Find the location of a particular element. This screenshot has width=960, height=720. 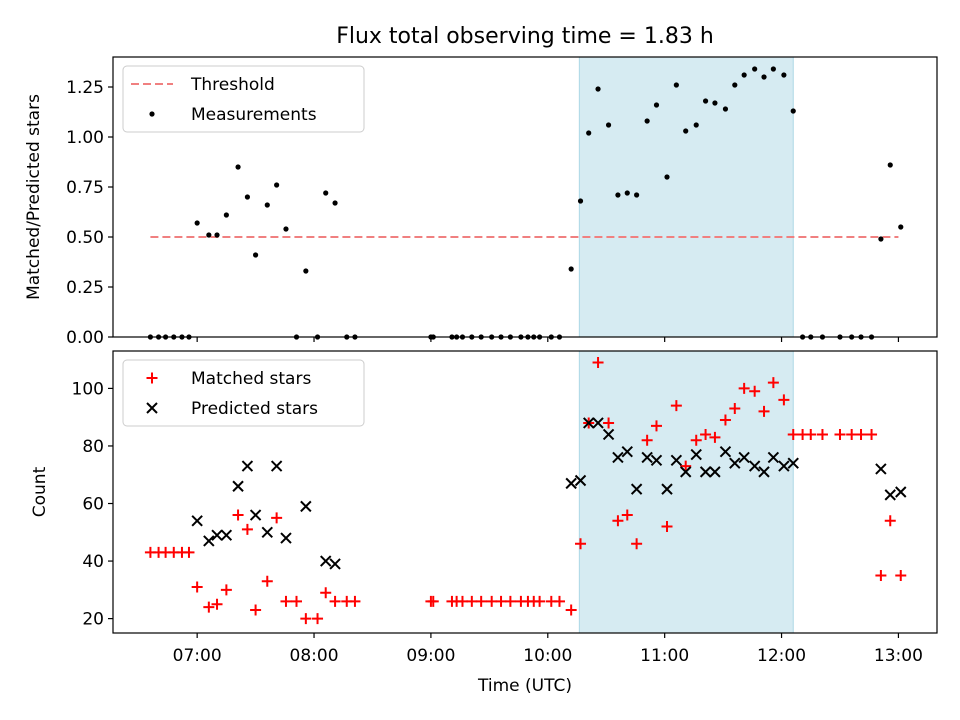

legend-matched-swatch is located at coordinates (152, 378).